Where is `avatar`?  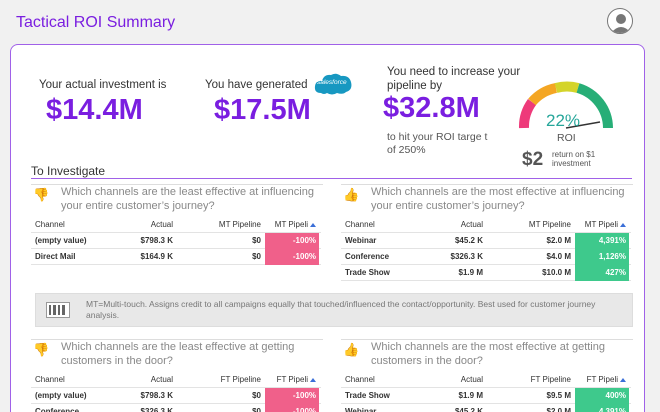
avatar is located at coordinates (620, 21).